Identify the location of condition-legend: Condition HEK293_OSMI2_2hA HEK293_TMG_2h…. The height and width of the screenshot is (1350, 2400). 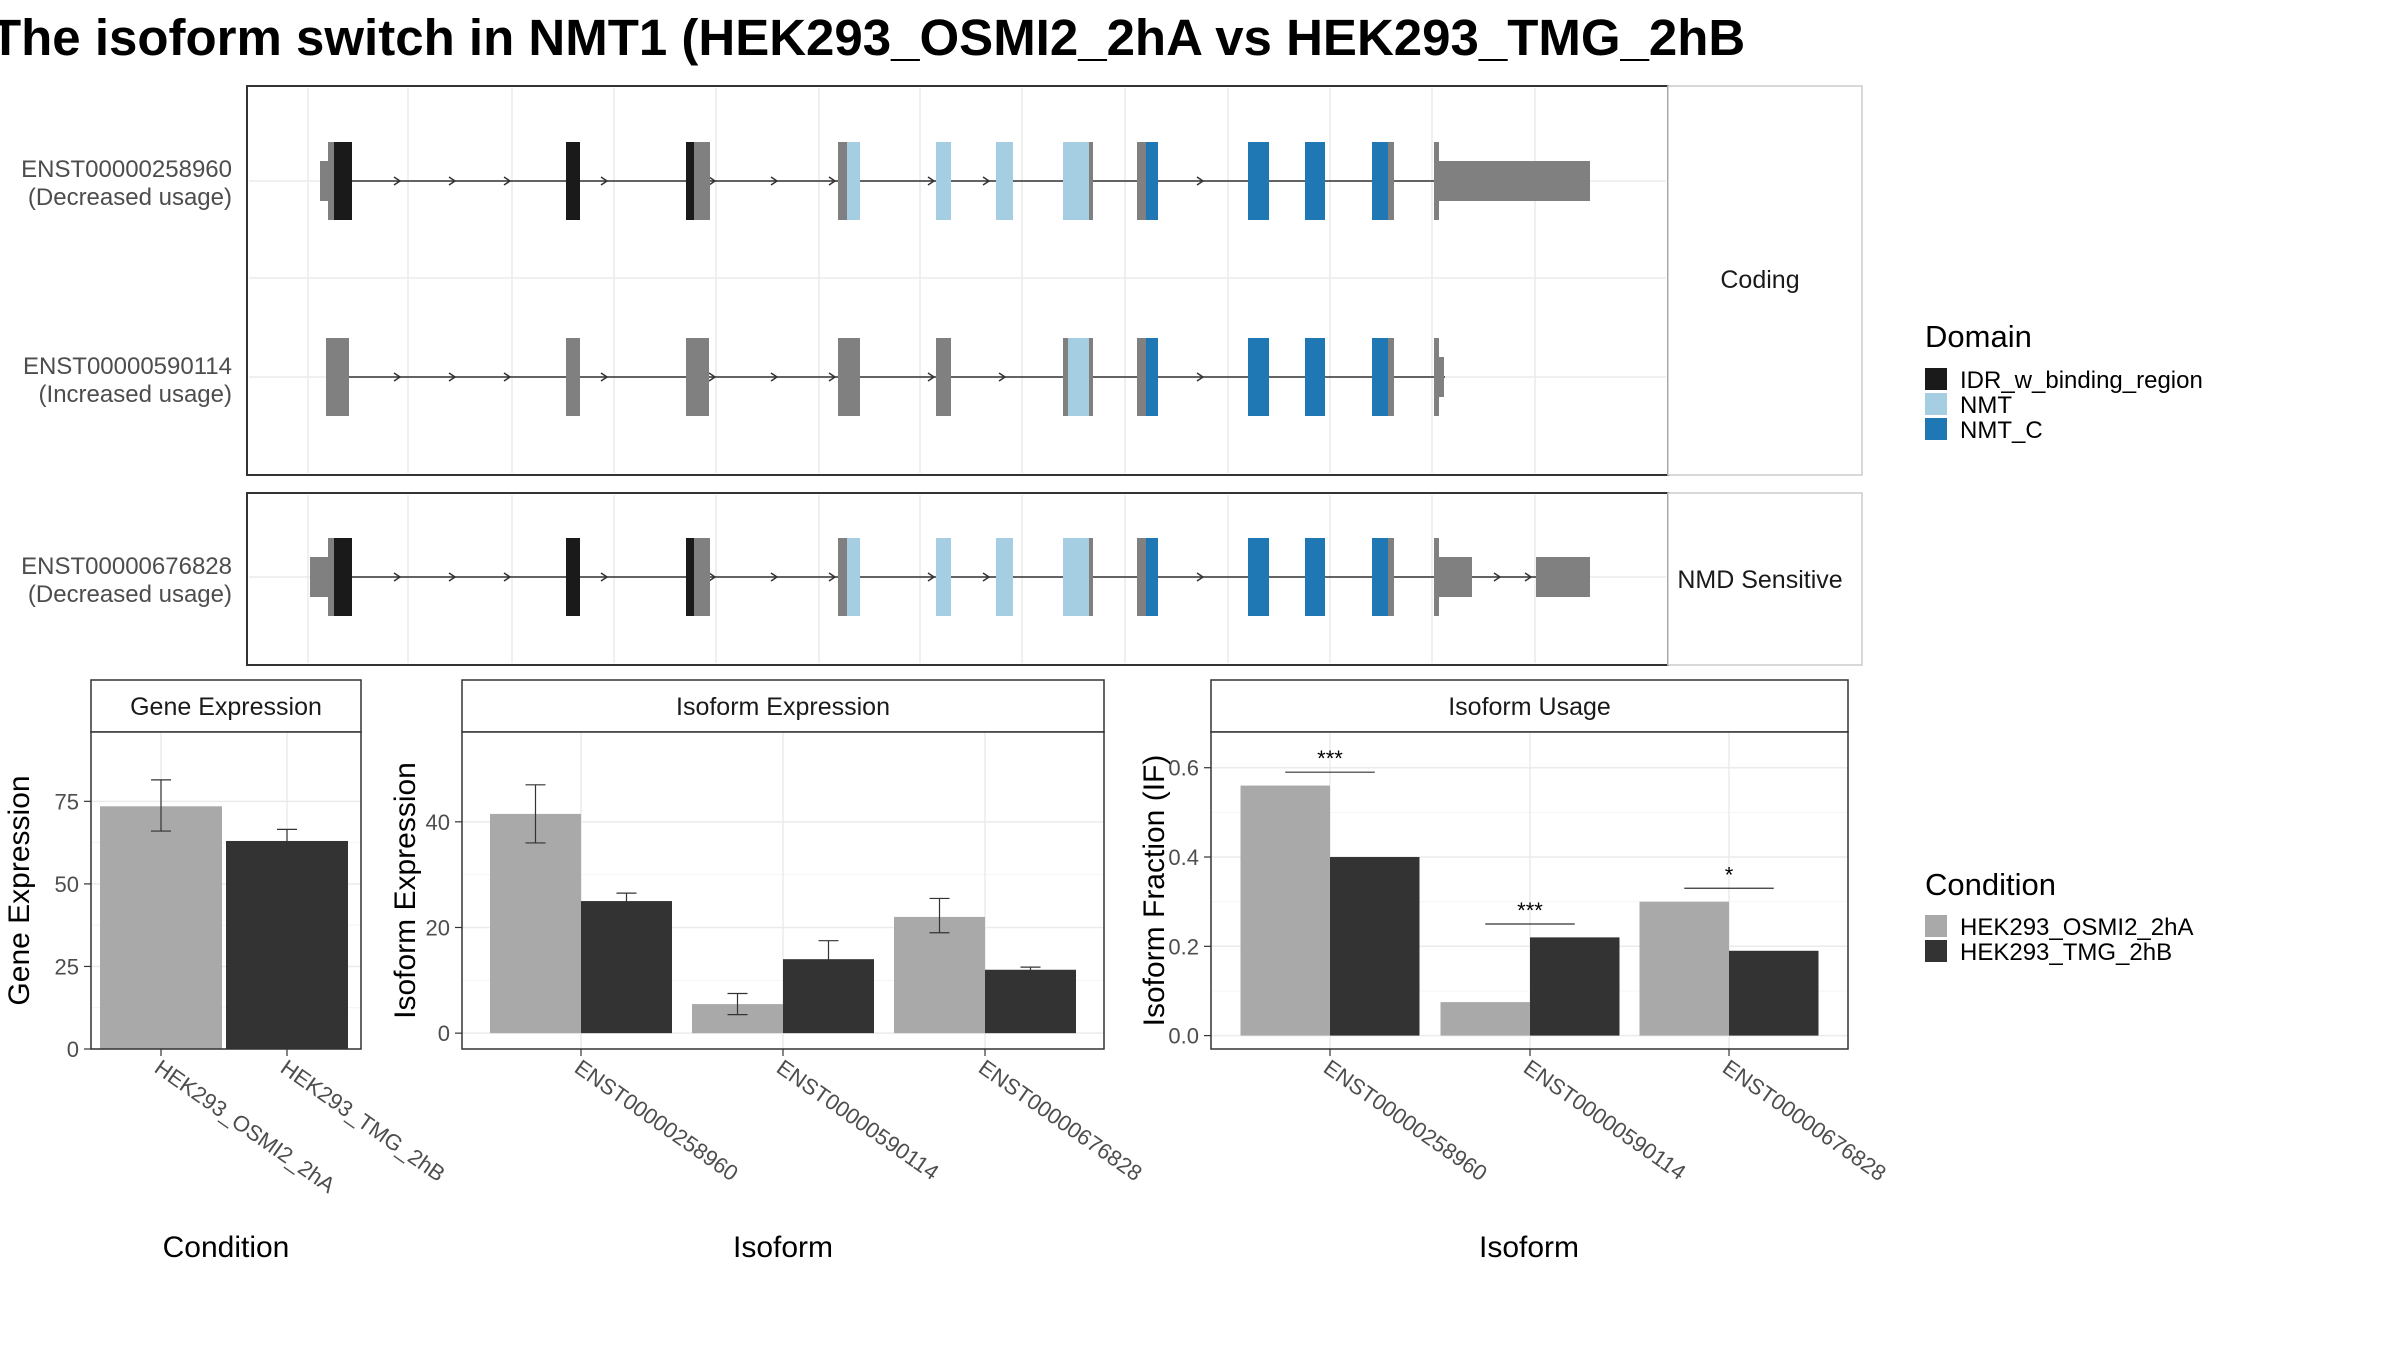
(2059, 916).